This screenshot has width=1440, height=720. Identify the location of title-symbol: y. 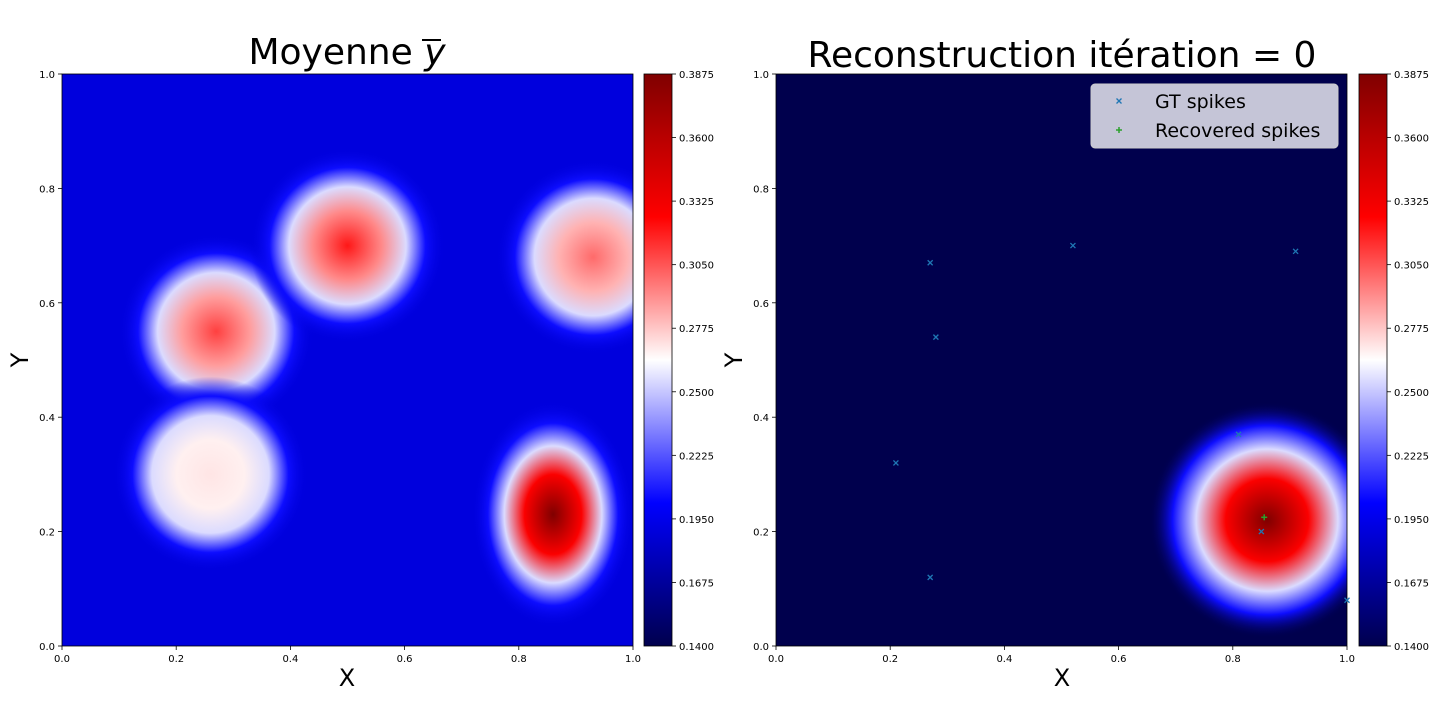
(434, 52).